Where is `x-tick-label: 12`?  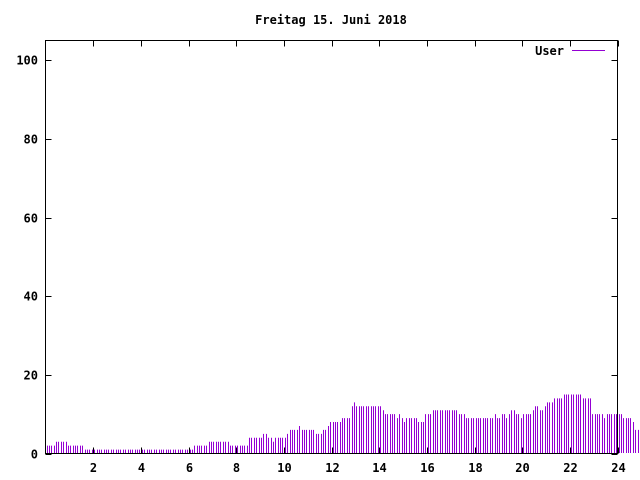 x-tick-label: 12 is located at coordinates (332, 468).